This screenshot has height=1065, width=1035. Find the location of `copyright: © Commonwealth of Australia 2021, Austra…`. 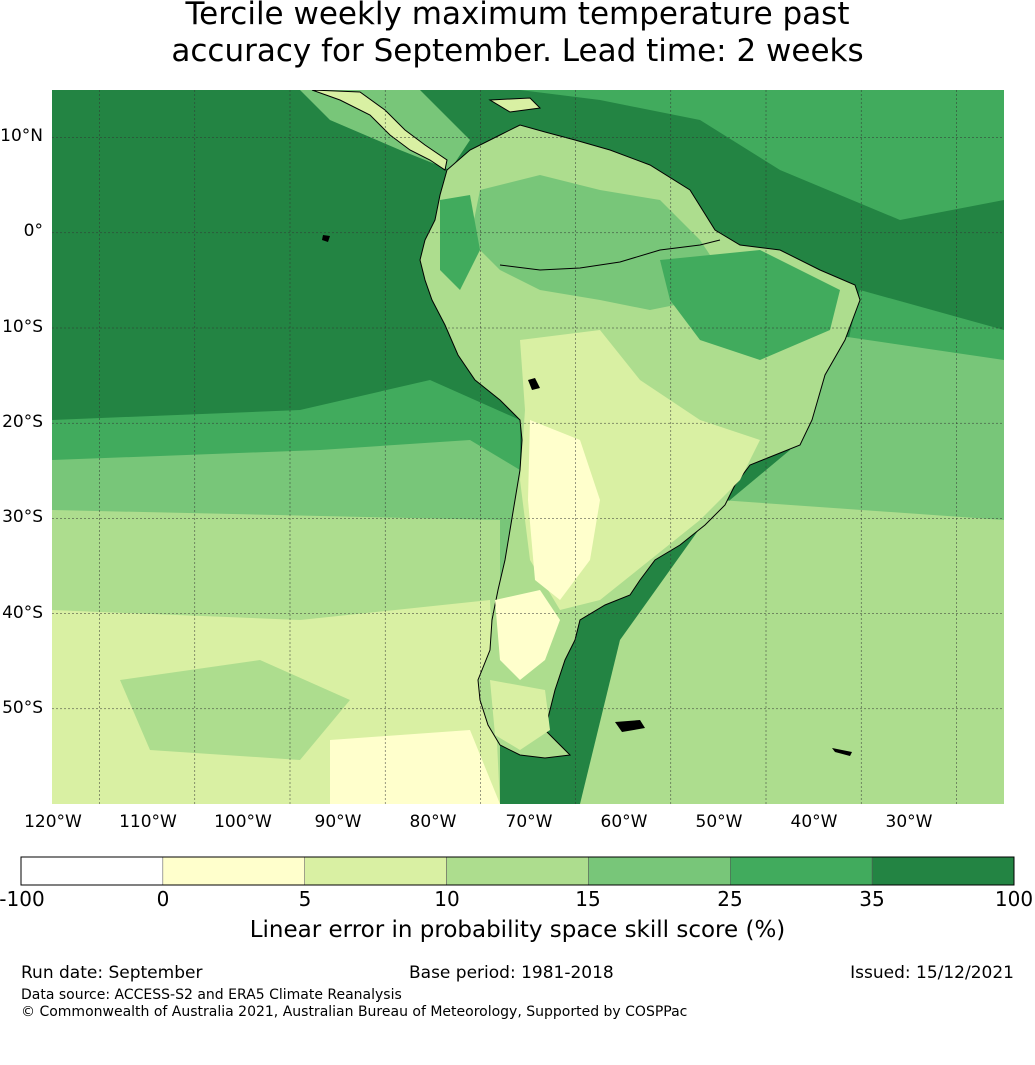

copyright: © Commonwealth of Australia 2021, Austra… is located at coordinates (354, 1012).